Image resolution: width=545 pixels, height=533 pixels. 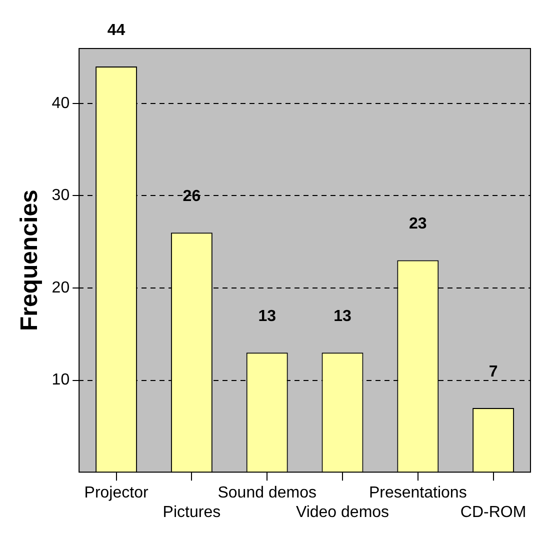 I want to click on x-tick-label: Pictures, so click(x=191, y=512).